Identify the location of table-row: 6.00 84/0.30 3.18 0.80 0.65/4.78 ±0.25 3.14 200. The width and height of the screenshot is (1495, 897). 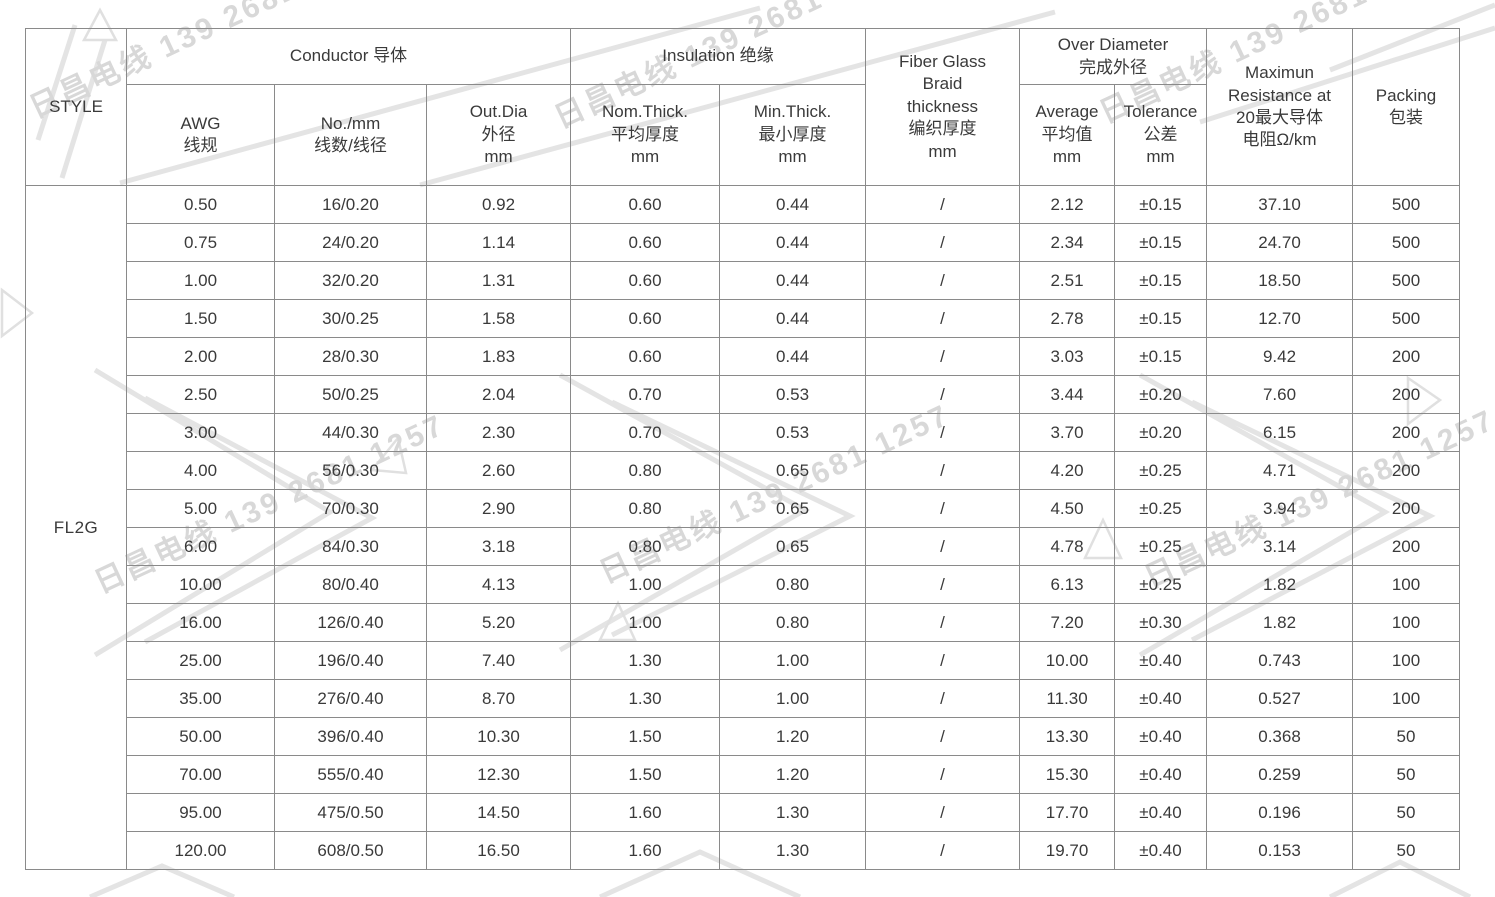
(743, 546).